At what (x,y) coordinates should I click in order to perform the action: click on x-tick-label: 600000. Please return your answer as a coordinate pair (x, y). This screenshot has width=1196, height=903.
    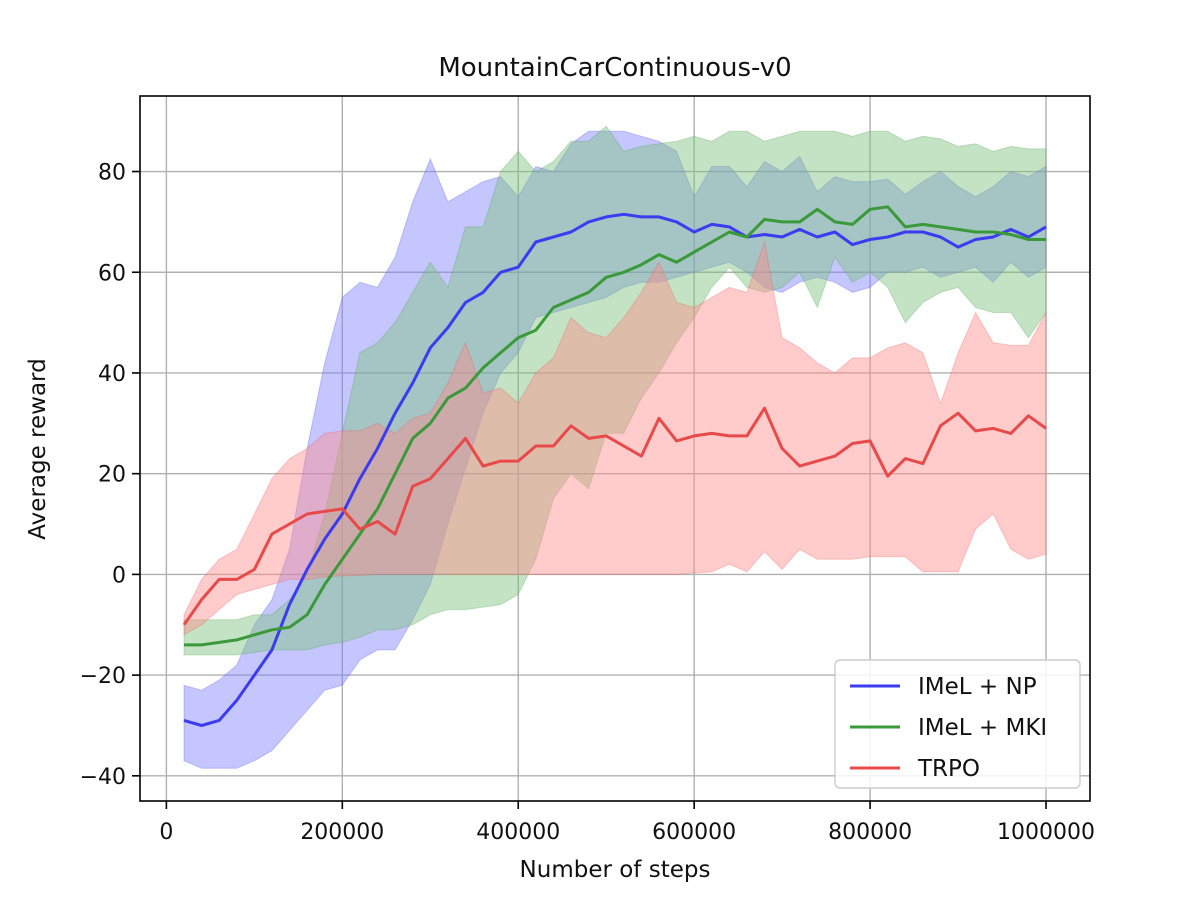
    Looking at the image, I should click on (694, 832).